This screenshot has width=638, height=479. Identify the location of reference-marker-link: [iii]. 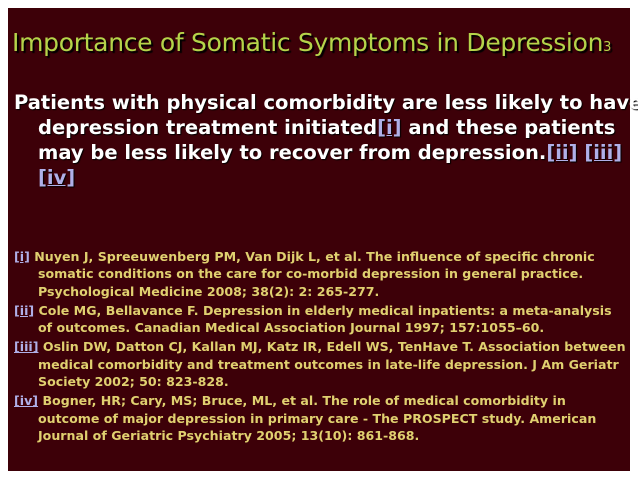
(26, 347).